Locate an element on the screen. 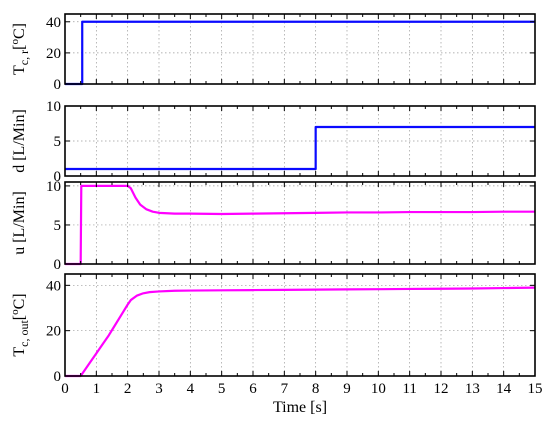  x-tick-label: 9 is located at coordinates (347, 389).